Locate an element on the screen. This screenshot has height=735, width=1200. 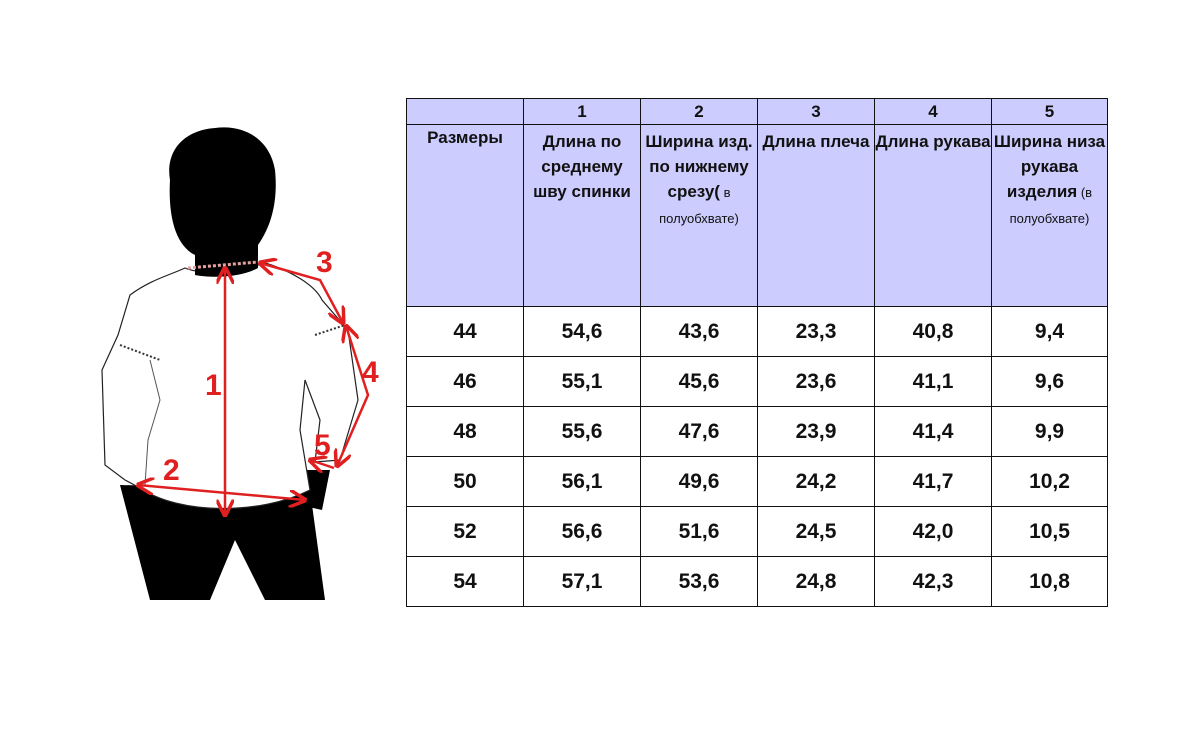
measurement-cell: 41,1 is located at coordinates (933, 381).